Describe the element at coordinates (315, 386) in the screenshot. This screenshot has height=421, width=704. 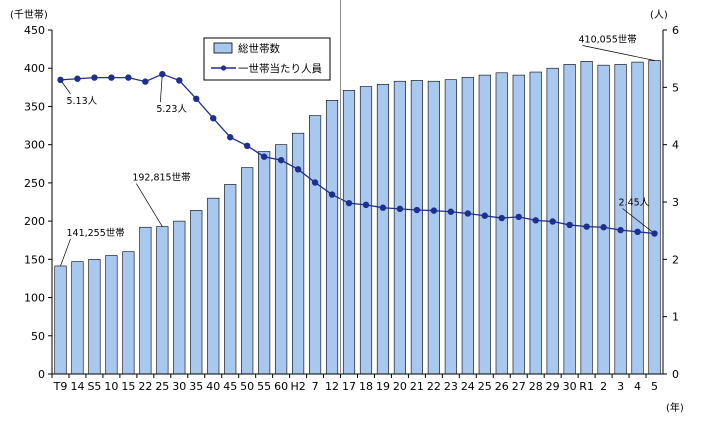
I see `x-tick-label-15: 7` at that location.